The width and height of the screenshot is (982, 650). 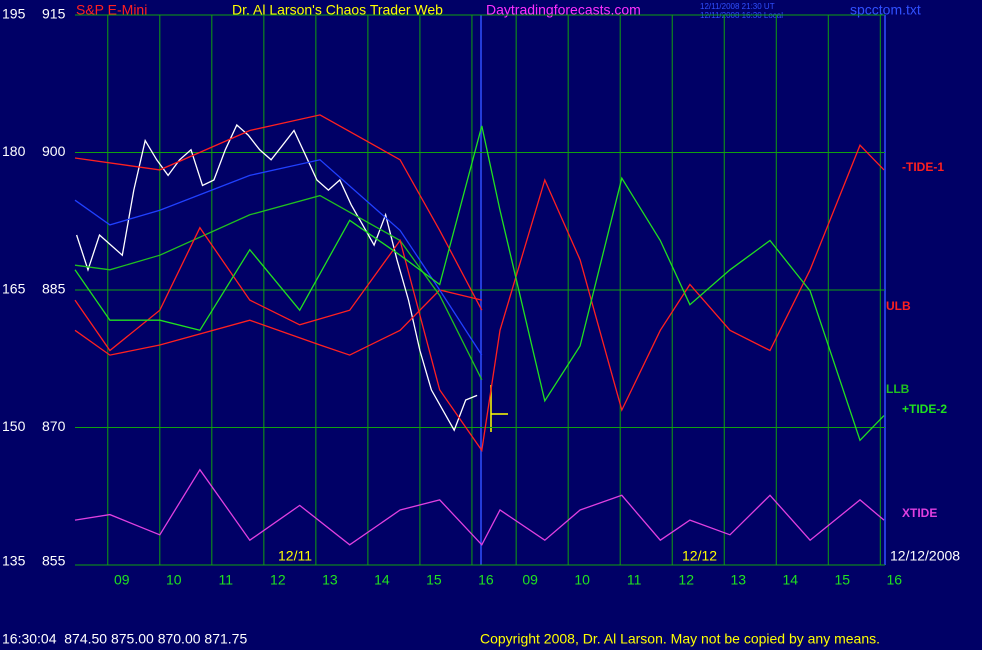 I want to click on series-label: XTIDE, so click(x=919, y=513).